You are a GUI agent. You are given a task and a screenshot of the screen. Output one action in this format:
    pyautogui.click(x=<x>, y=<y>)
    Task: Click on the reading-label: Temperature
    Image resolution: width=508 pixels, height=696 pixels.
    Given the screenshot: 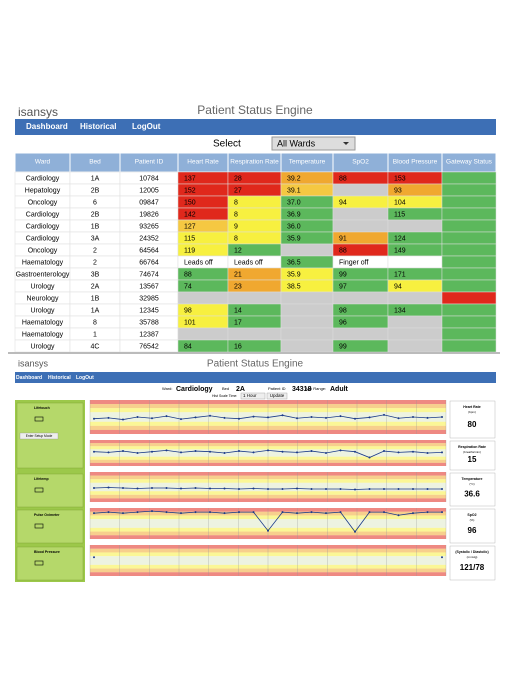 What is the action you would take?
    pyautogui.click(x=472, y=479)
    